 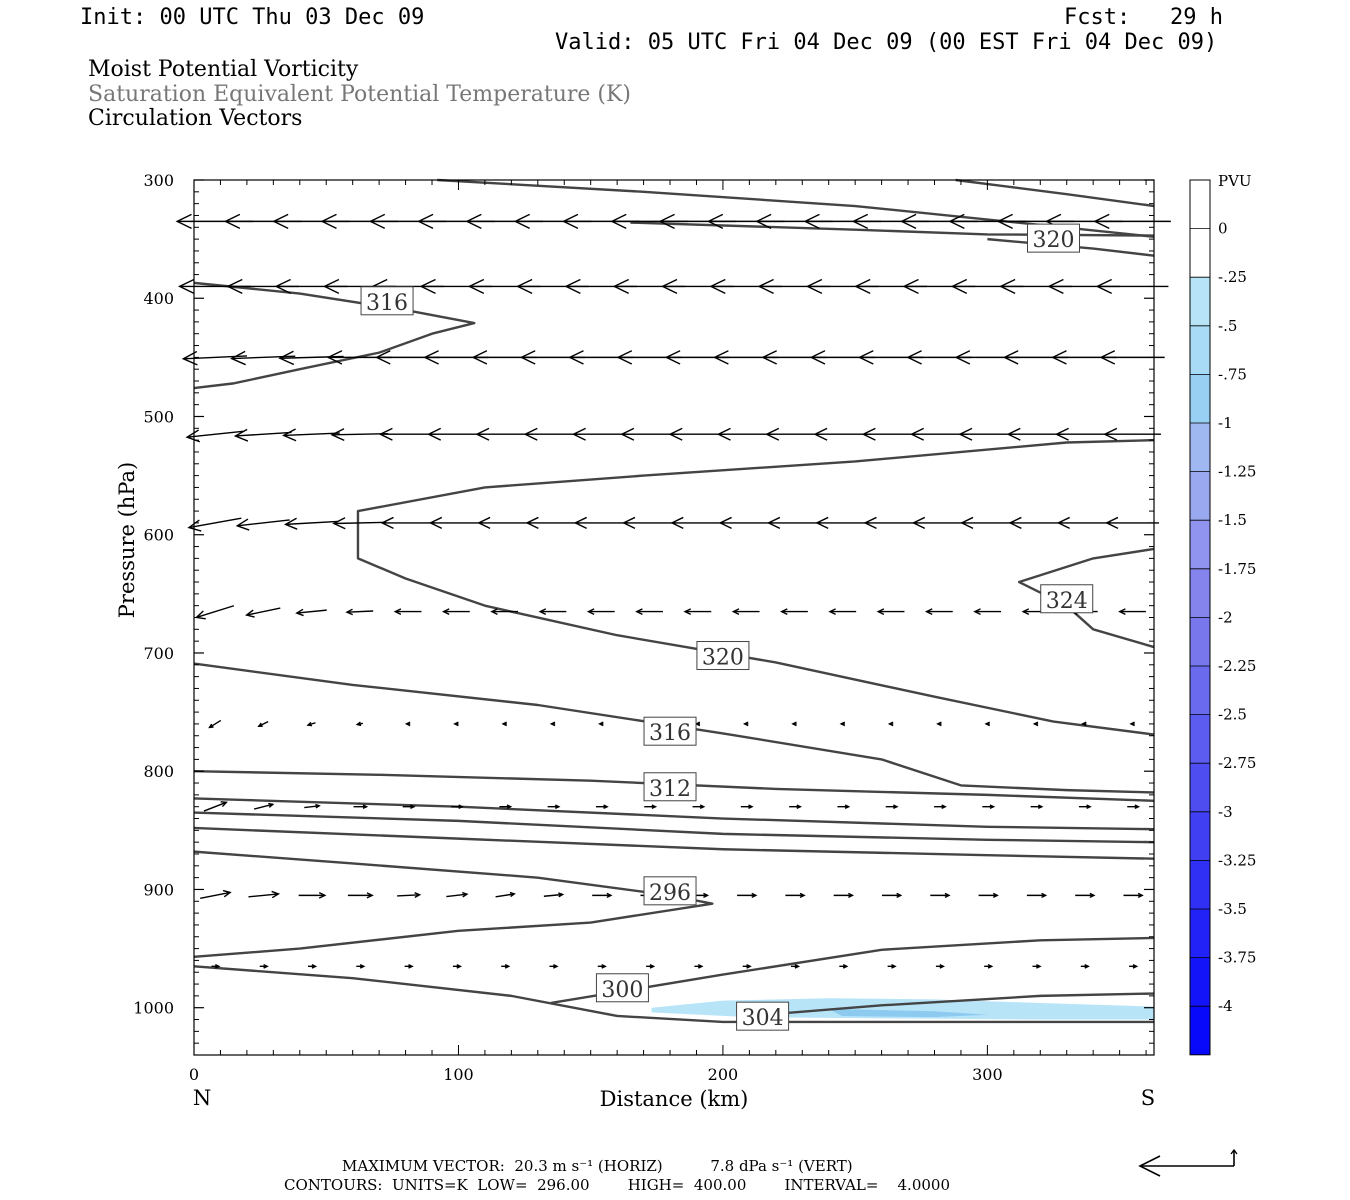 I want to click on colorbar-label: -2.75, so click(x=1237, y=763).